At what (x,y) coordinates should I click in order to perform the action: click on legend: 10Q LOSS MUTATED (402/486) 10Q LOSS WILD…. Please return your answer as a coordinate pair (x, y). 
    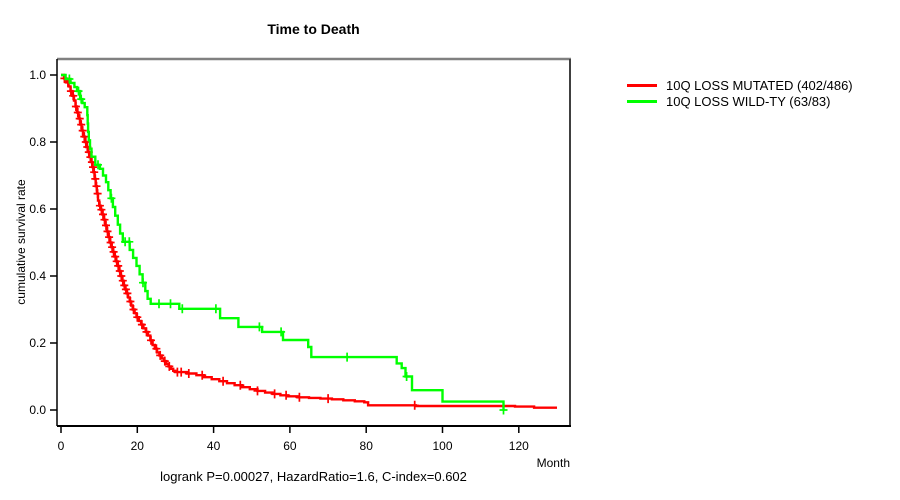
    Looking at the image, I should click on (740, 93).